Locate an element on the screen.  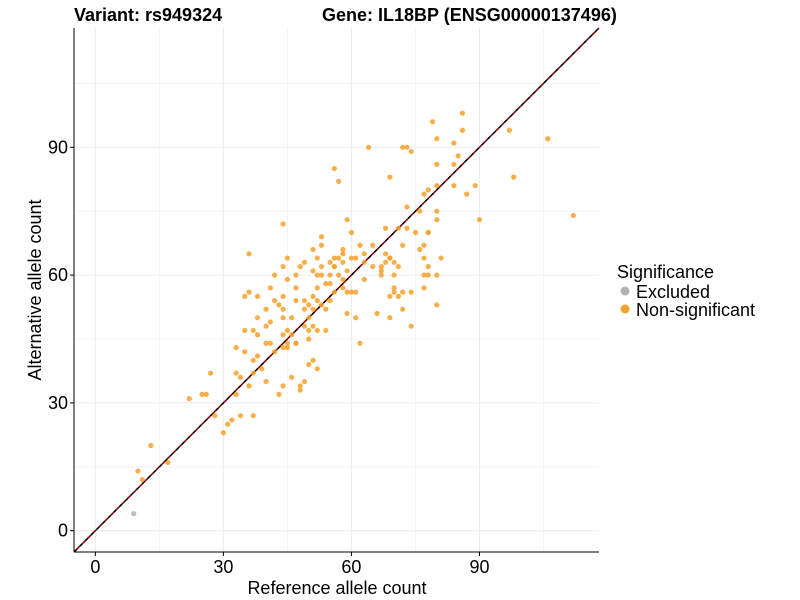
legend-label-non-significant: Non-significant is located at coordinates (695, 310).